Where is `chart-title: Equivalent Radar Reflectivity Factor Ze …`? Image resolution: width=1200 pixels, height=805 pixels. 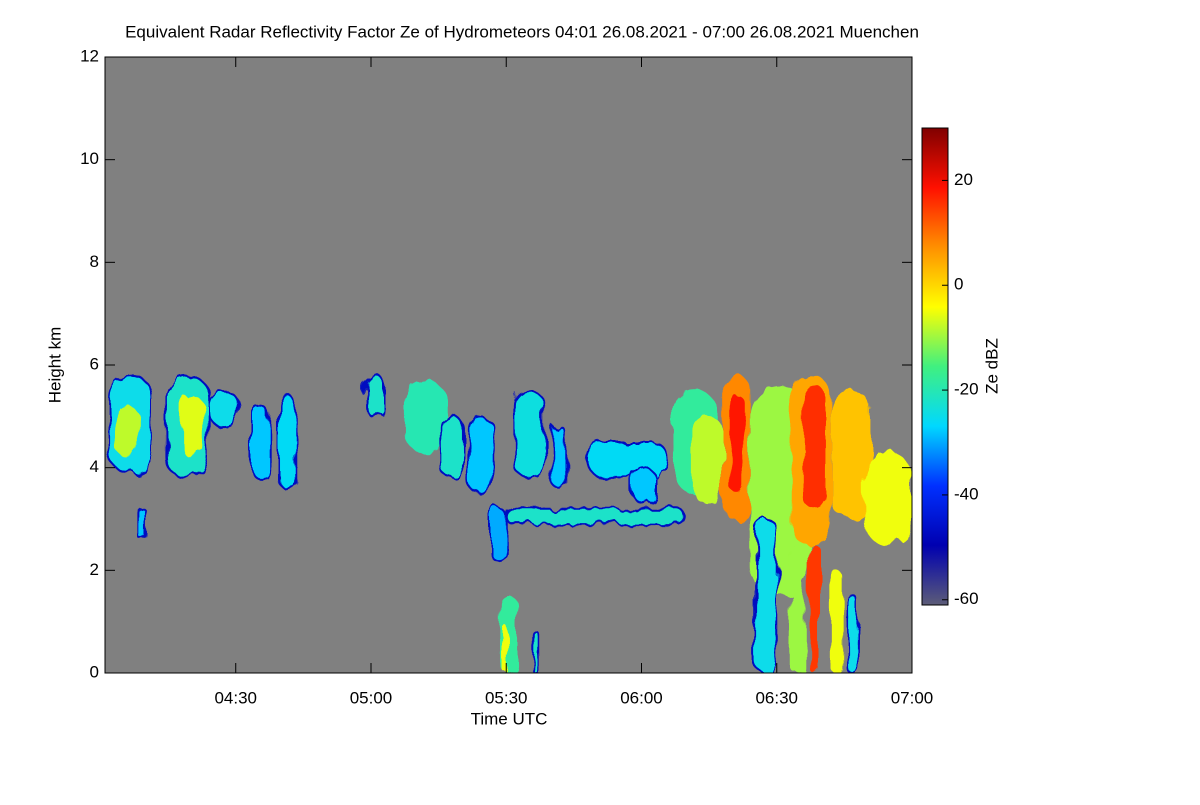 chart-title: Equivalent Radar Reflectivity Factor Ze … is located at coordinates (522, 31).